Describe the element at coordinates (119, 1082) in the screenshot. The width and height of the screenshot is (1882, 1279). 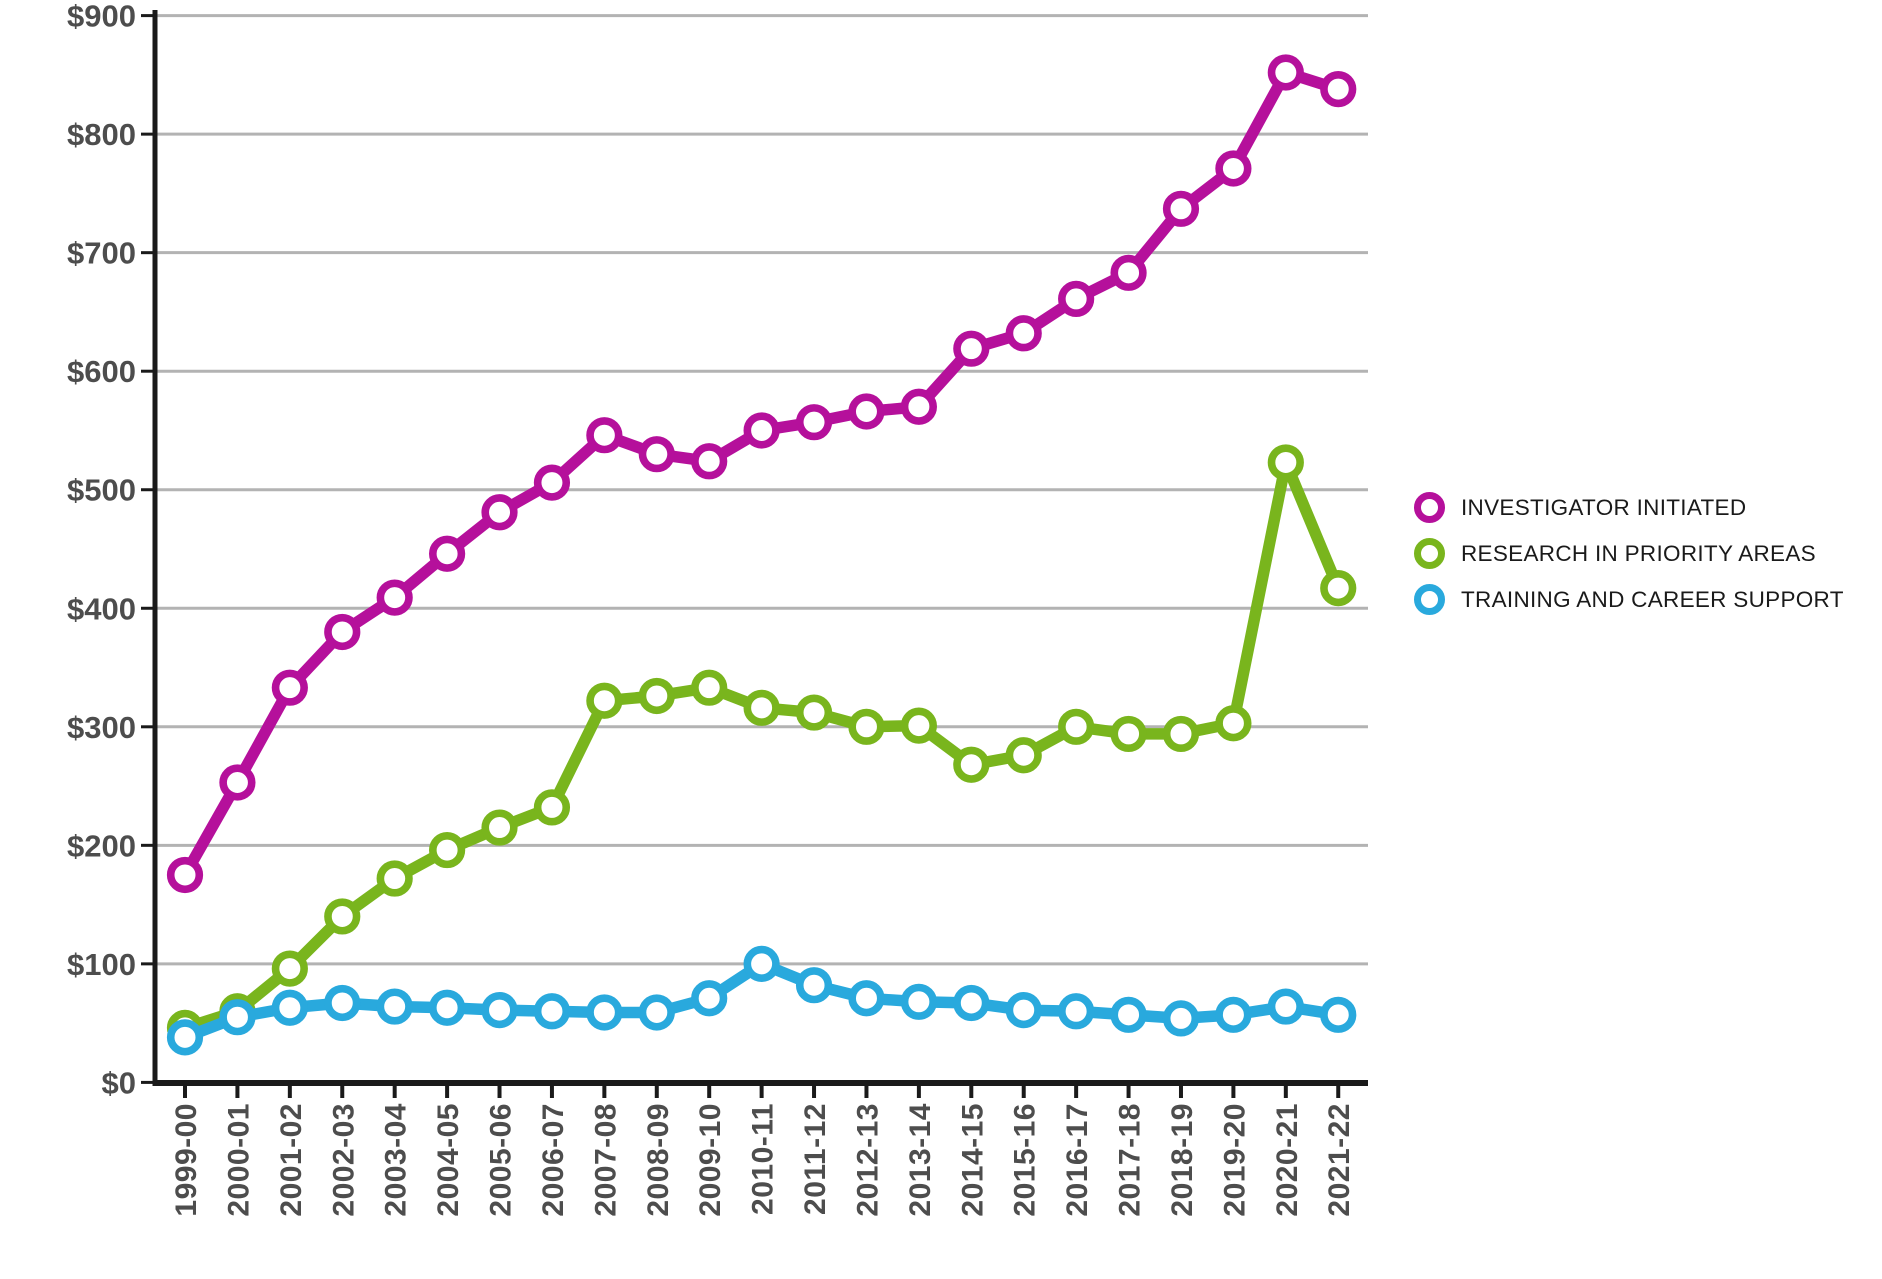
I see `svg-text: $0` at that location.